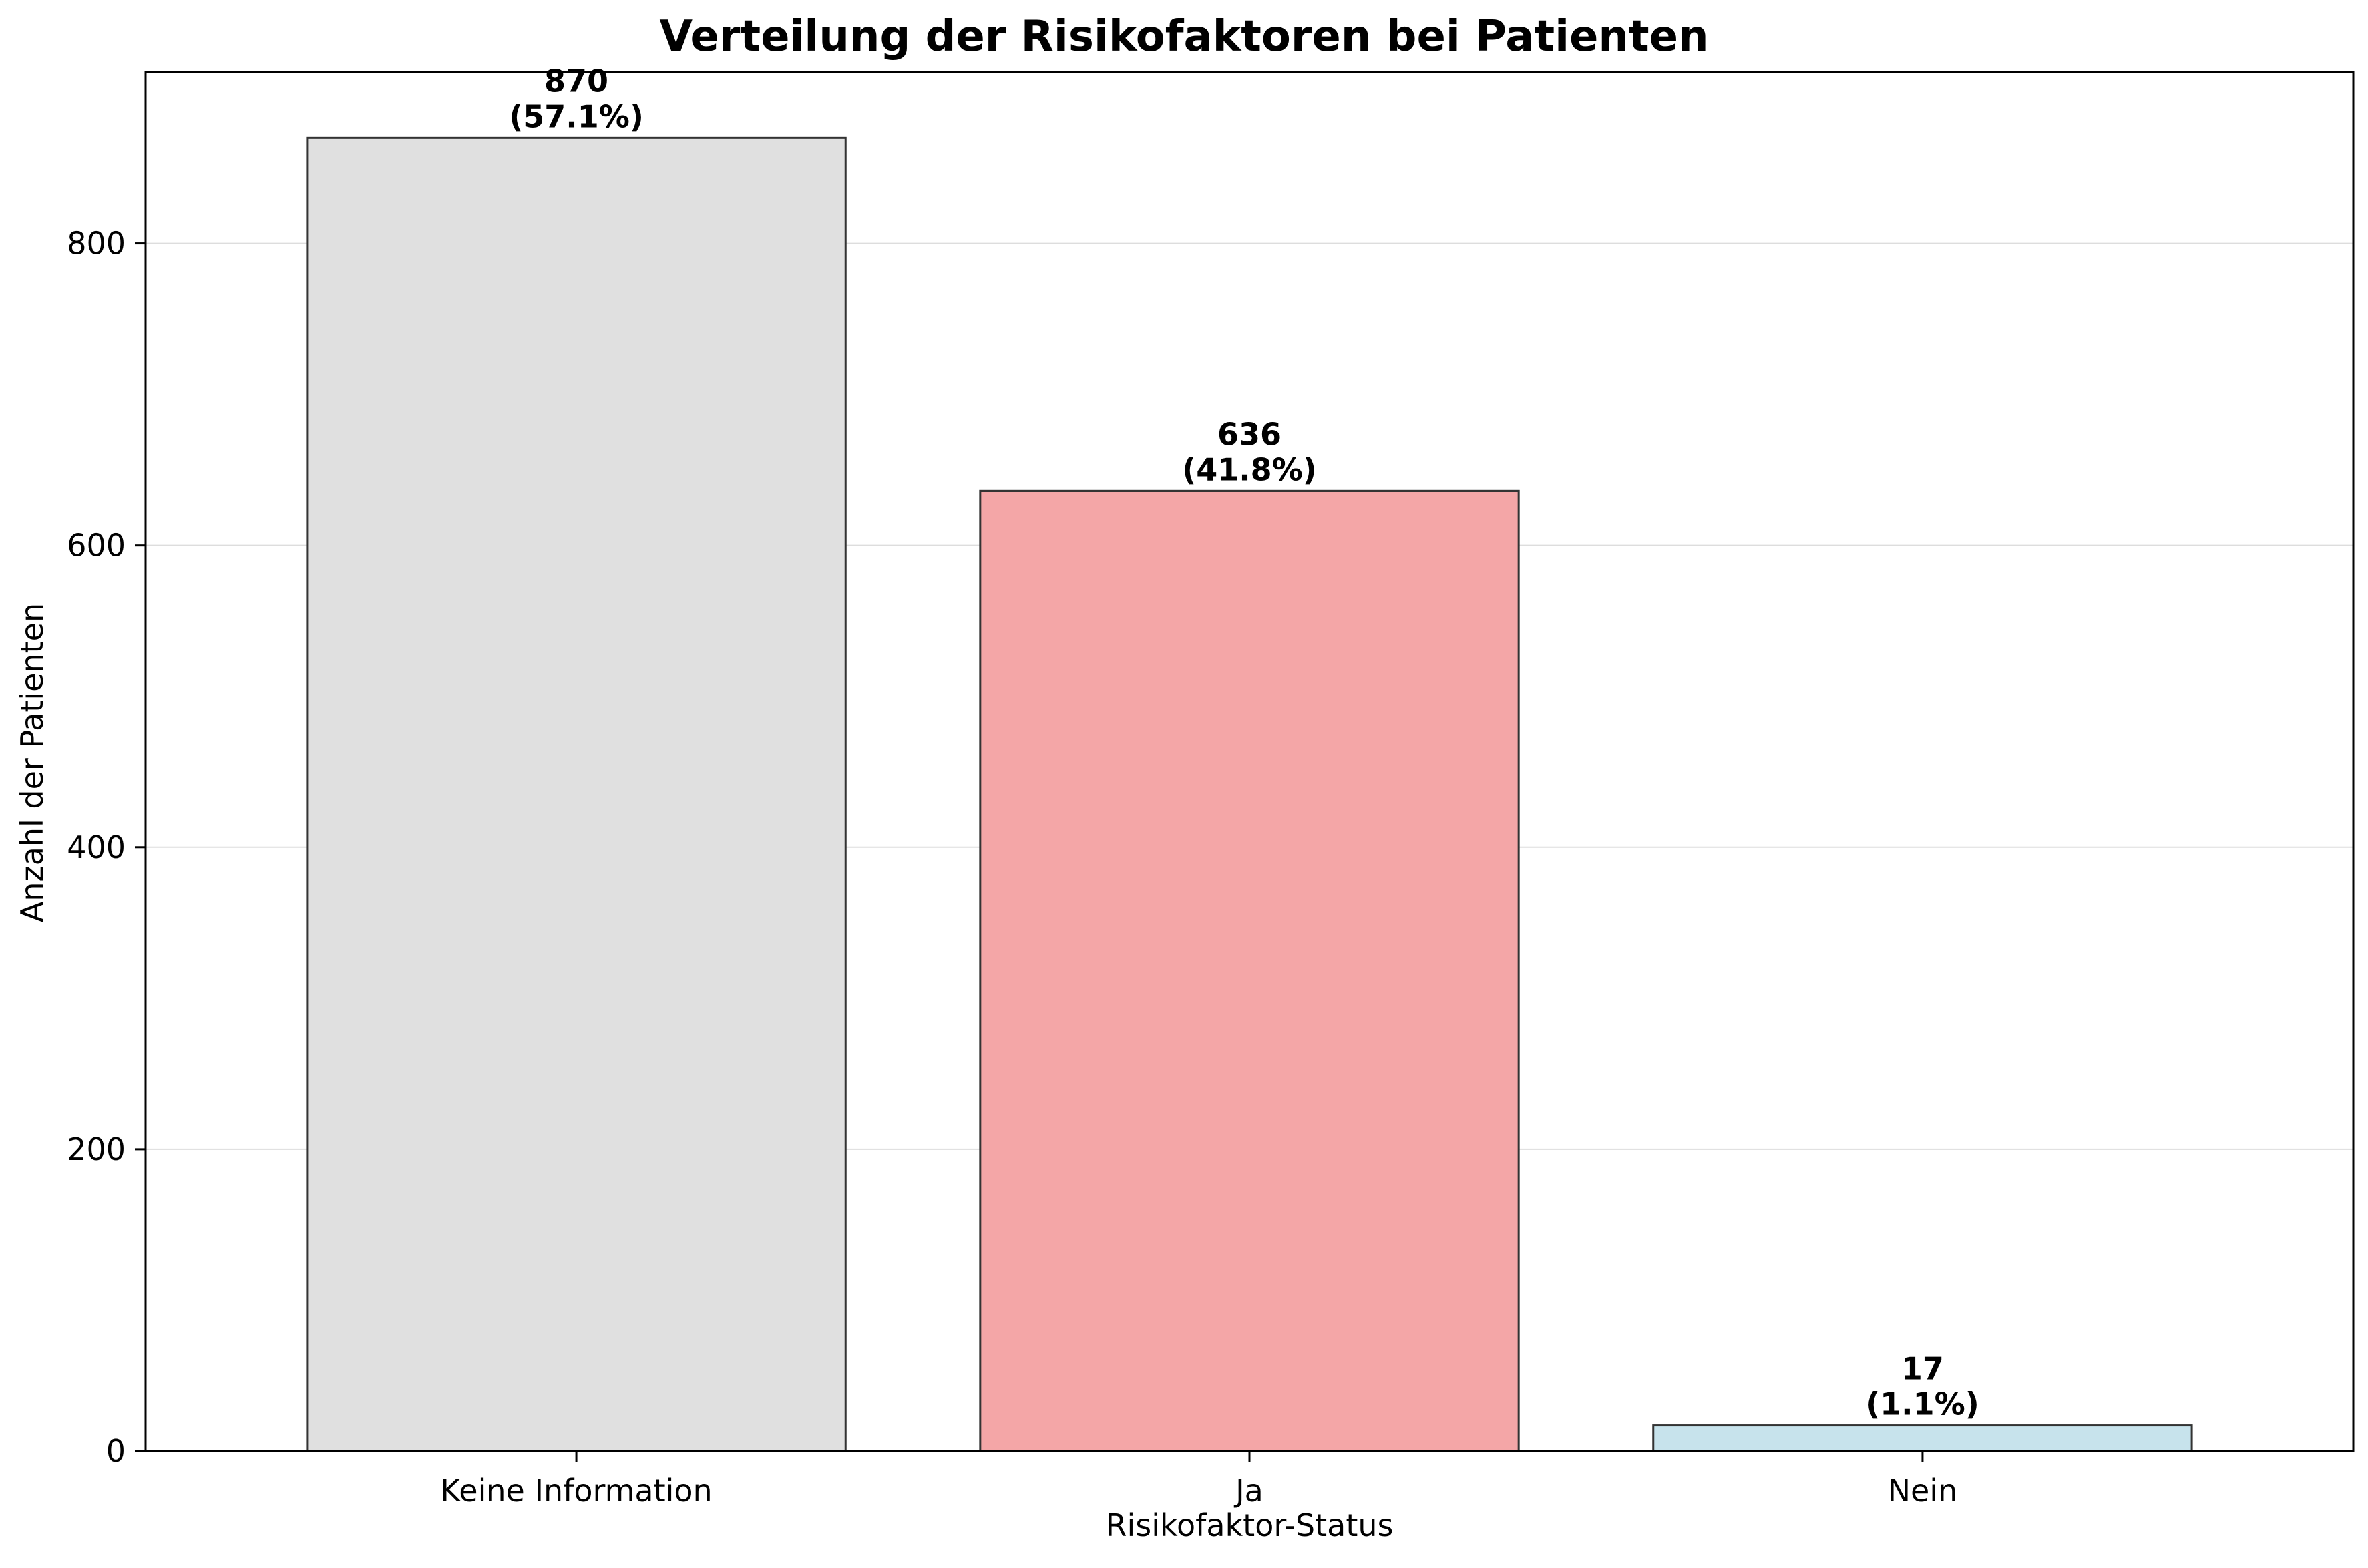 This screenshot has width=2368, height=1568. Describe the element at coordinates (96, 546) in the screenshot. I see `y-tick-label: 600` at that location.